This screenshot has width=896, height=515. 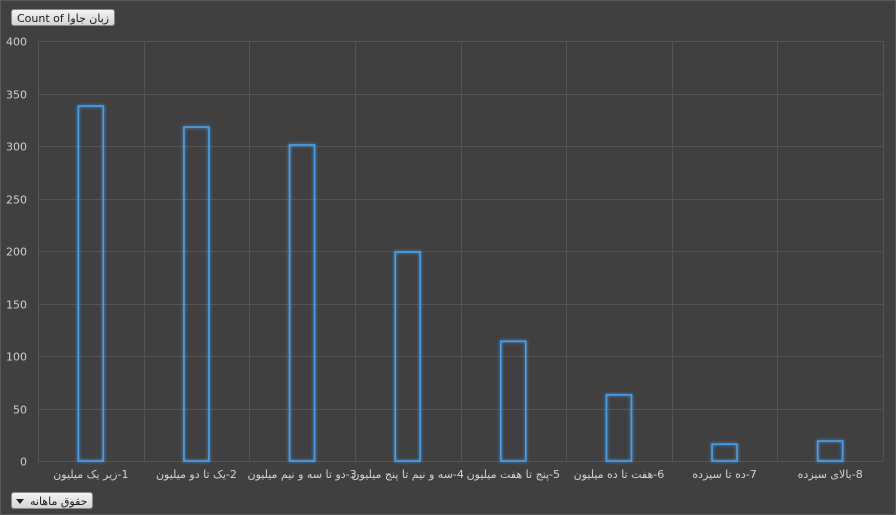 I want to click on y-tick-label: 150, so click(x=16, y=305).